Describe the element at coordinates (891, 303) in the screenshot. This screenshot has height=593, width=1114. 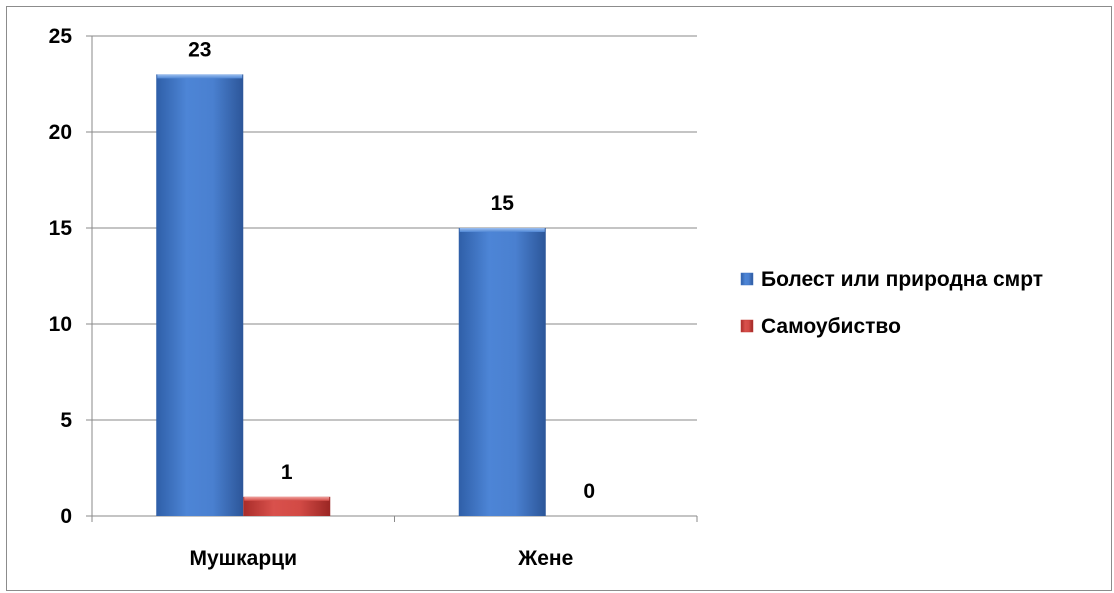
I see `legend: Болест или природна смрт Самоубиство` at that location.